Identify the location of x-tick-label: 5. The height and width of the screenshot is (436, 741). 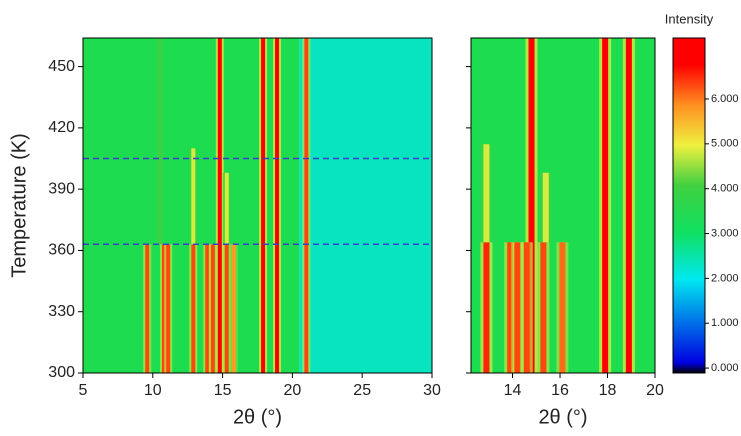
(83, 390).